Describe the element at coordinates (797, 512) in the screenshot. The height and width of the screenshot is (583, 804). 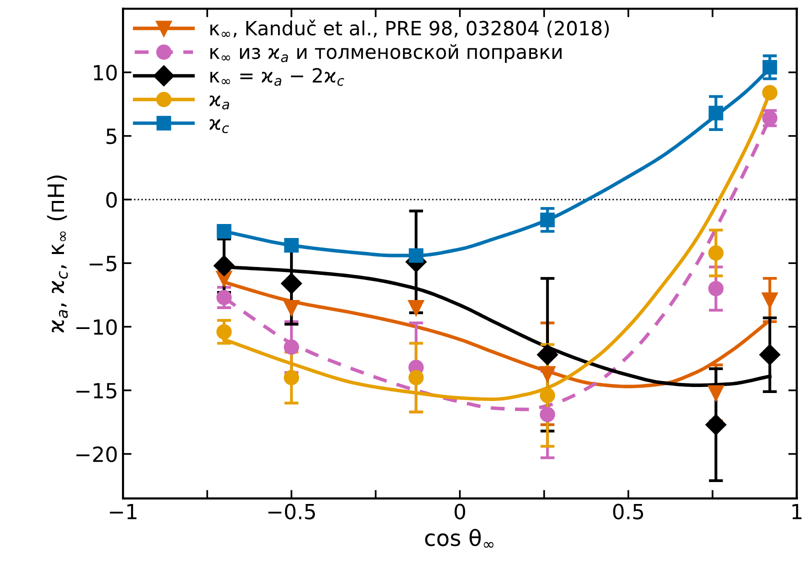
I see `x-tick-label: 1` at that location.